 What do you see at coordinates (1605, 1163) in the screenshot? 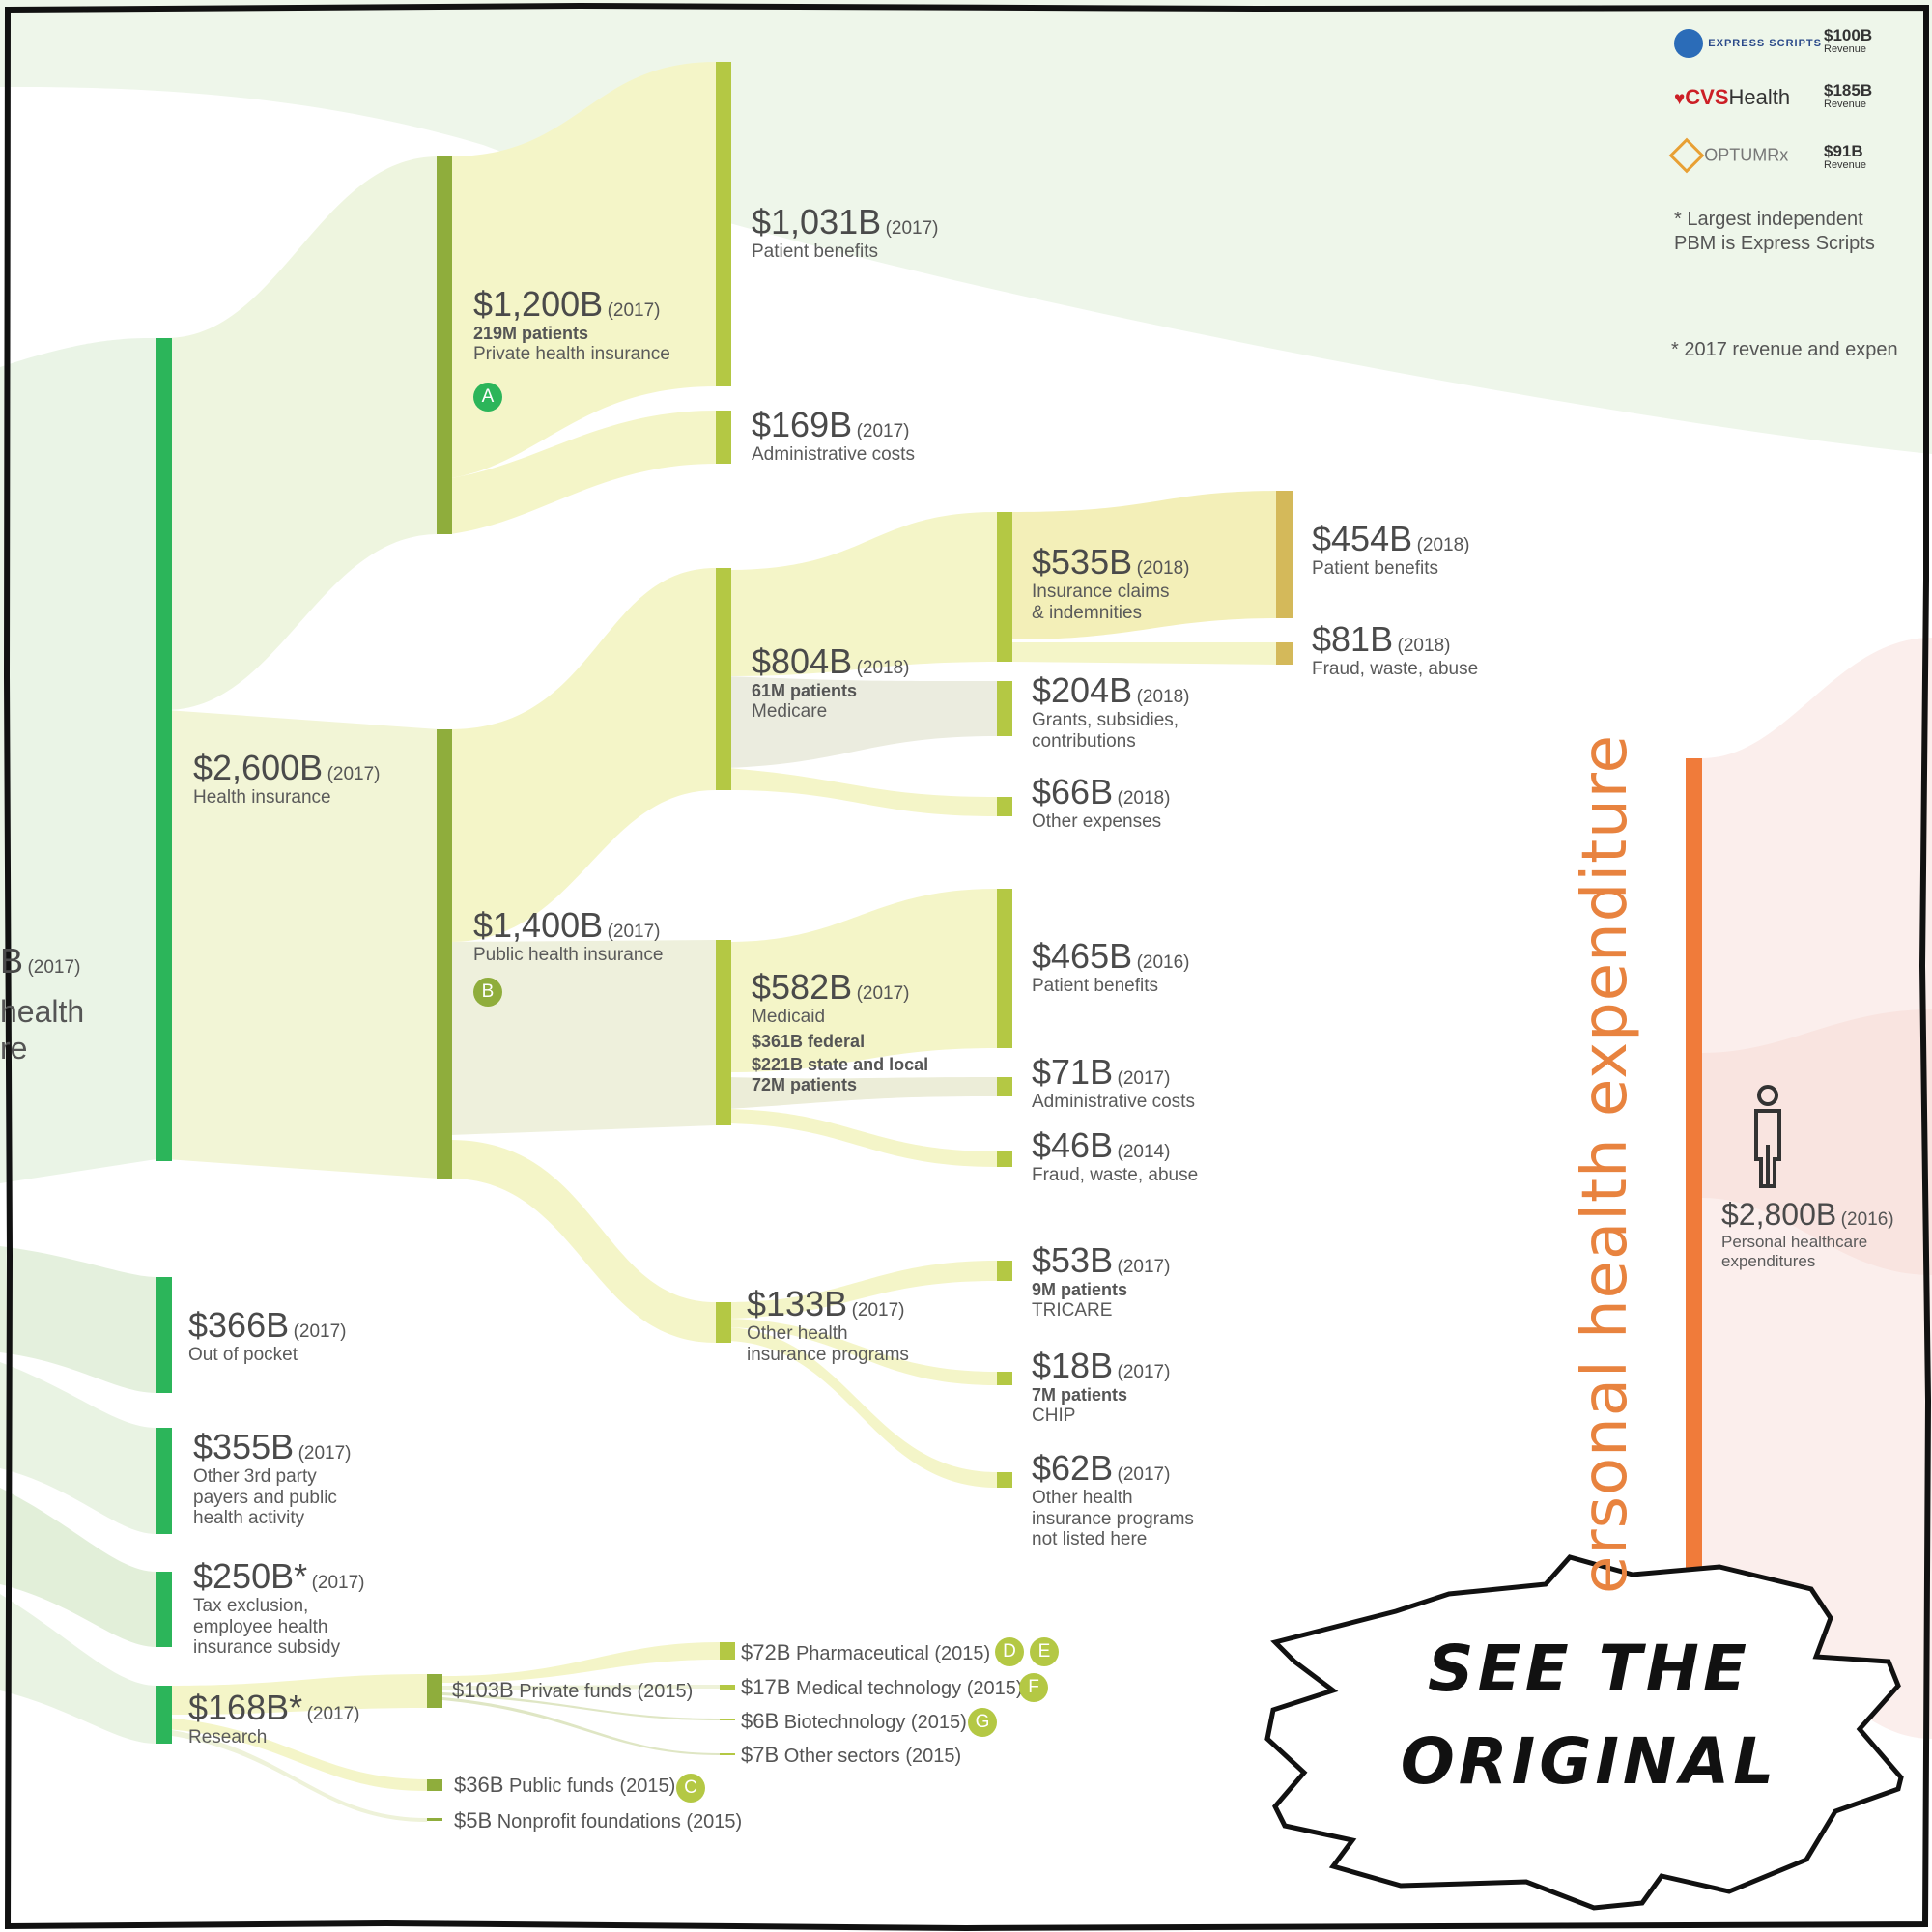
I see `personal-health-expenditure-heading: ersonal health expenditure` at bounding box center [1605, 1163].